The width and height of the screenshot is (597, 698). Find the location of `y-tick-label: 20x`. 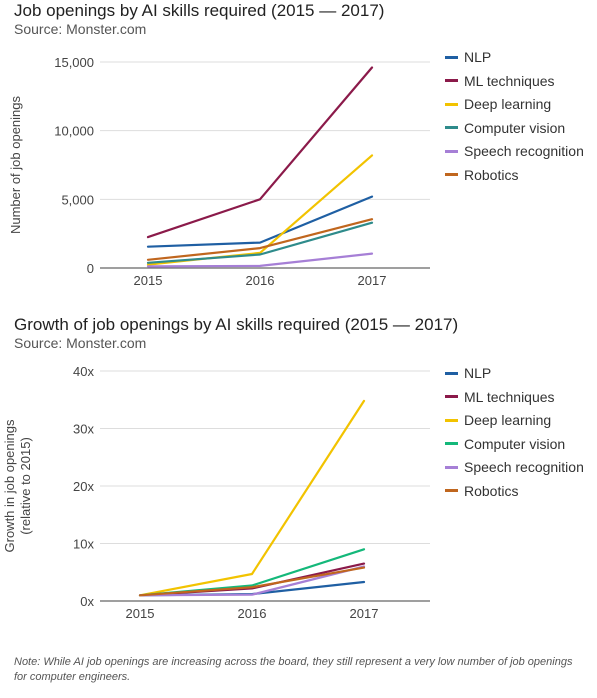

y-tick-label: 20x is located at coordinates (83, 486).